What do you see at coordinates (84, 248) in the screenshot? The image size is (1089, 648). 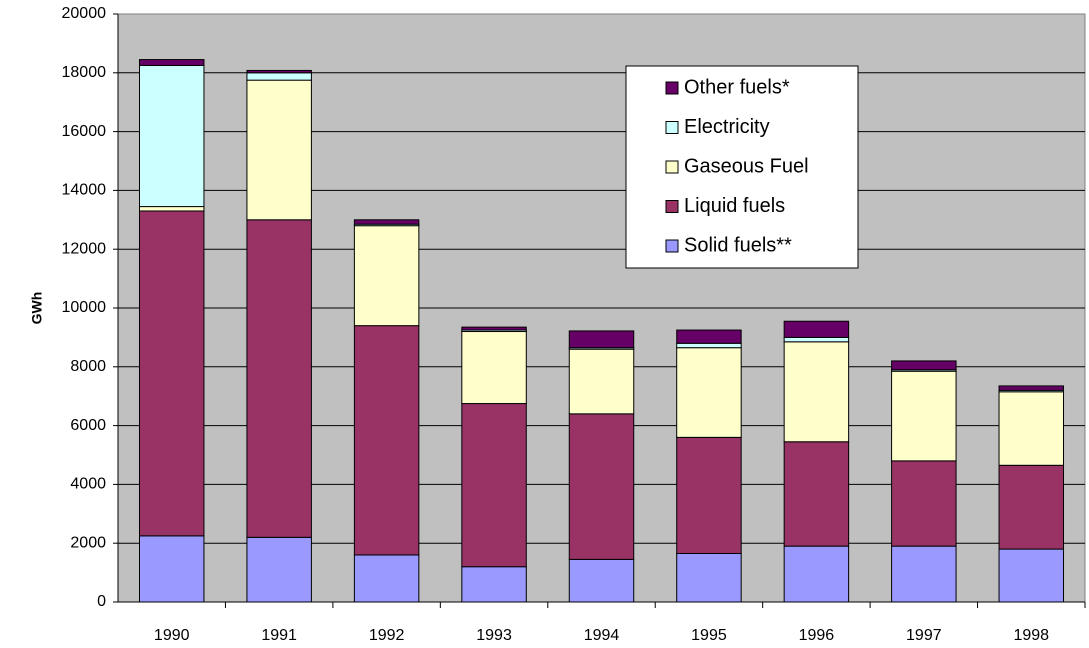 I see `y-tick-label: 12000` at bounding box center [84, 248].